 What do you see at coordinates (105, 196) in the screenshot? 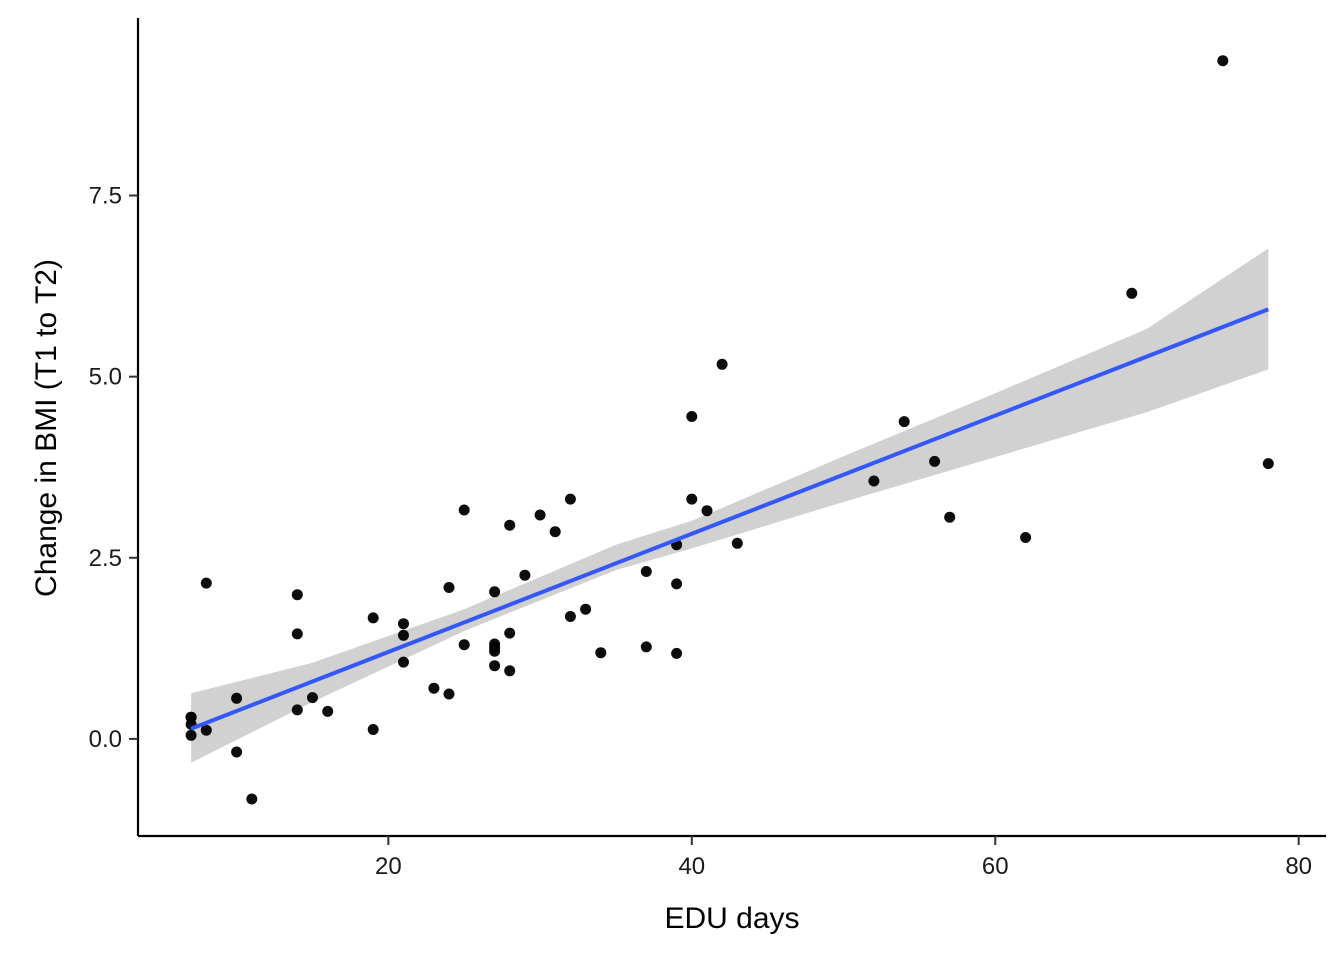
I see `y-tick-label: 7.5` at bounding box center [105, 196].